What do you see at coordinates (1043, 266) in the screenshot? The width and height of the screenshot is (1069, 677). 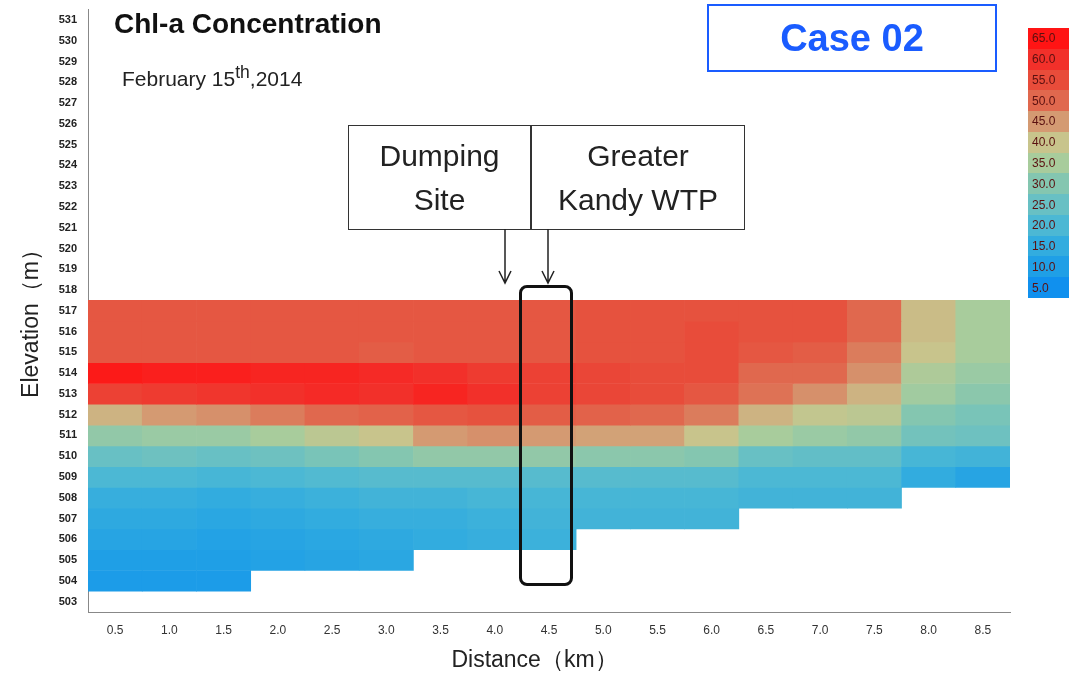 I see `color-bar-label: 10.0` at bounding box center [1043, 266].